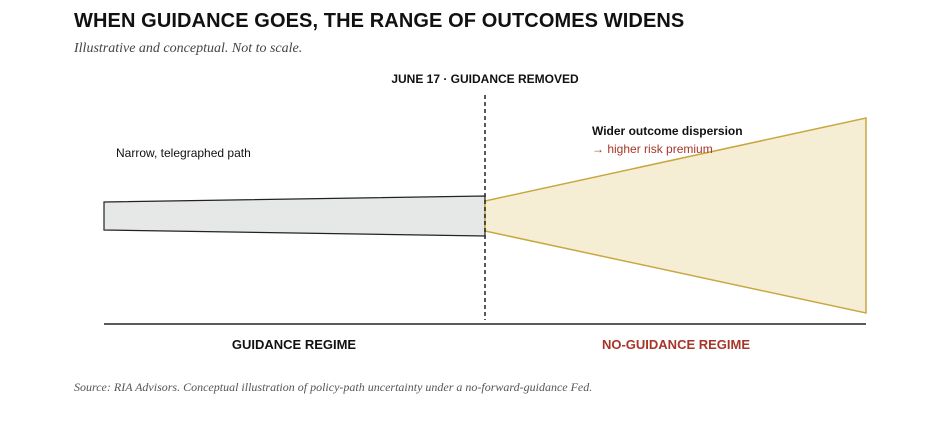 The height and width of the screenshot is (436, 933). What do you see at coordinates (485, 79) in the screenshot?
I see `event-label: JUNE 17 · GUIDANCE REMOVED` at bounding box center [485, 79].